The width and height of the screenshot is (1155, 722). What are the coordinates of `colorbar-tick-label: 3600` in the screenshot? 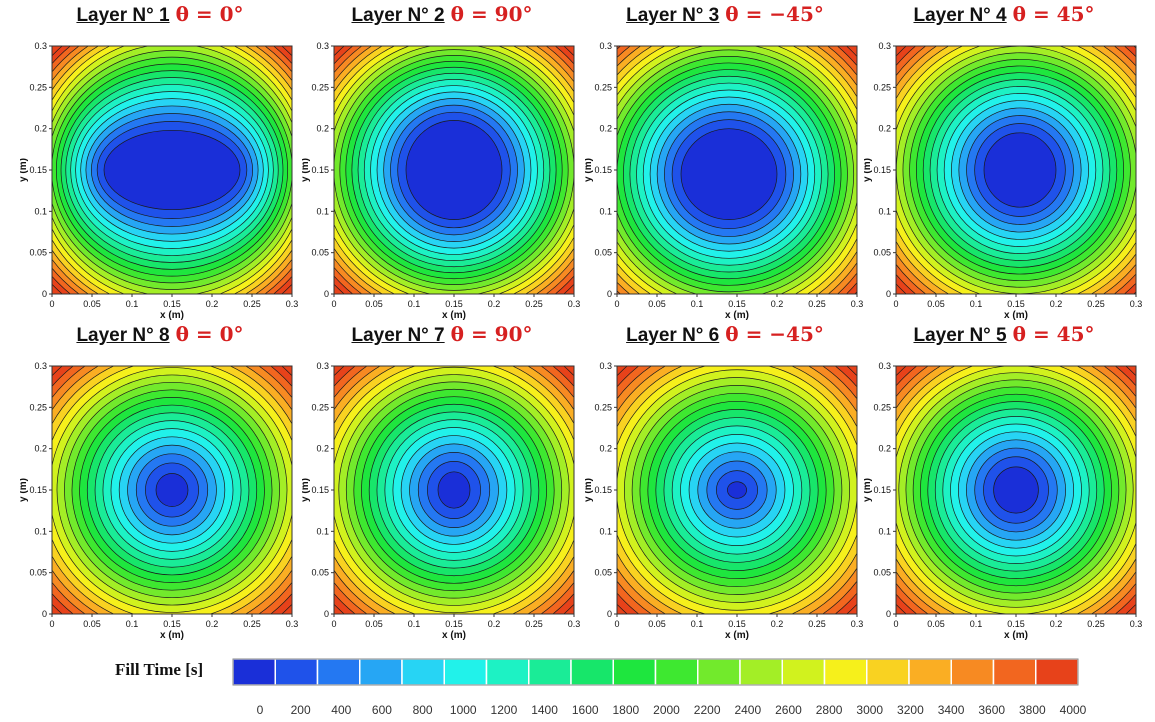 It's located at (991, 710).